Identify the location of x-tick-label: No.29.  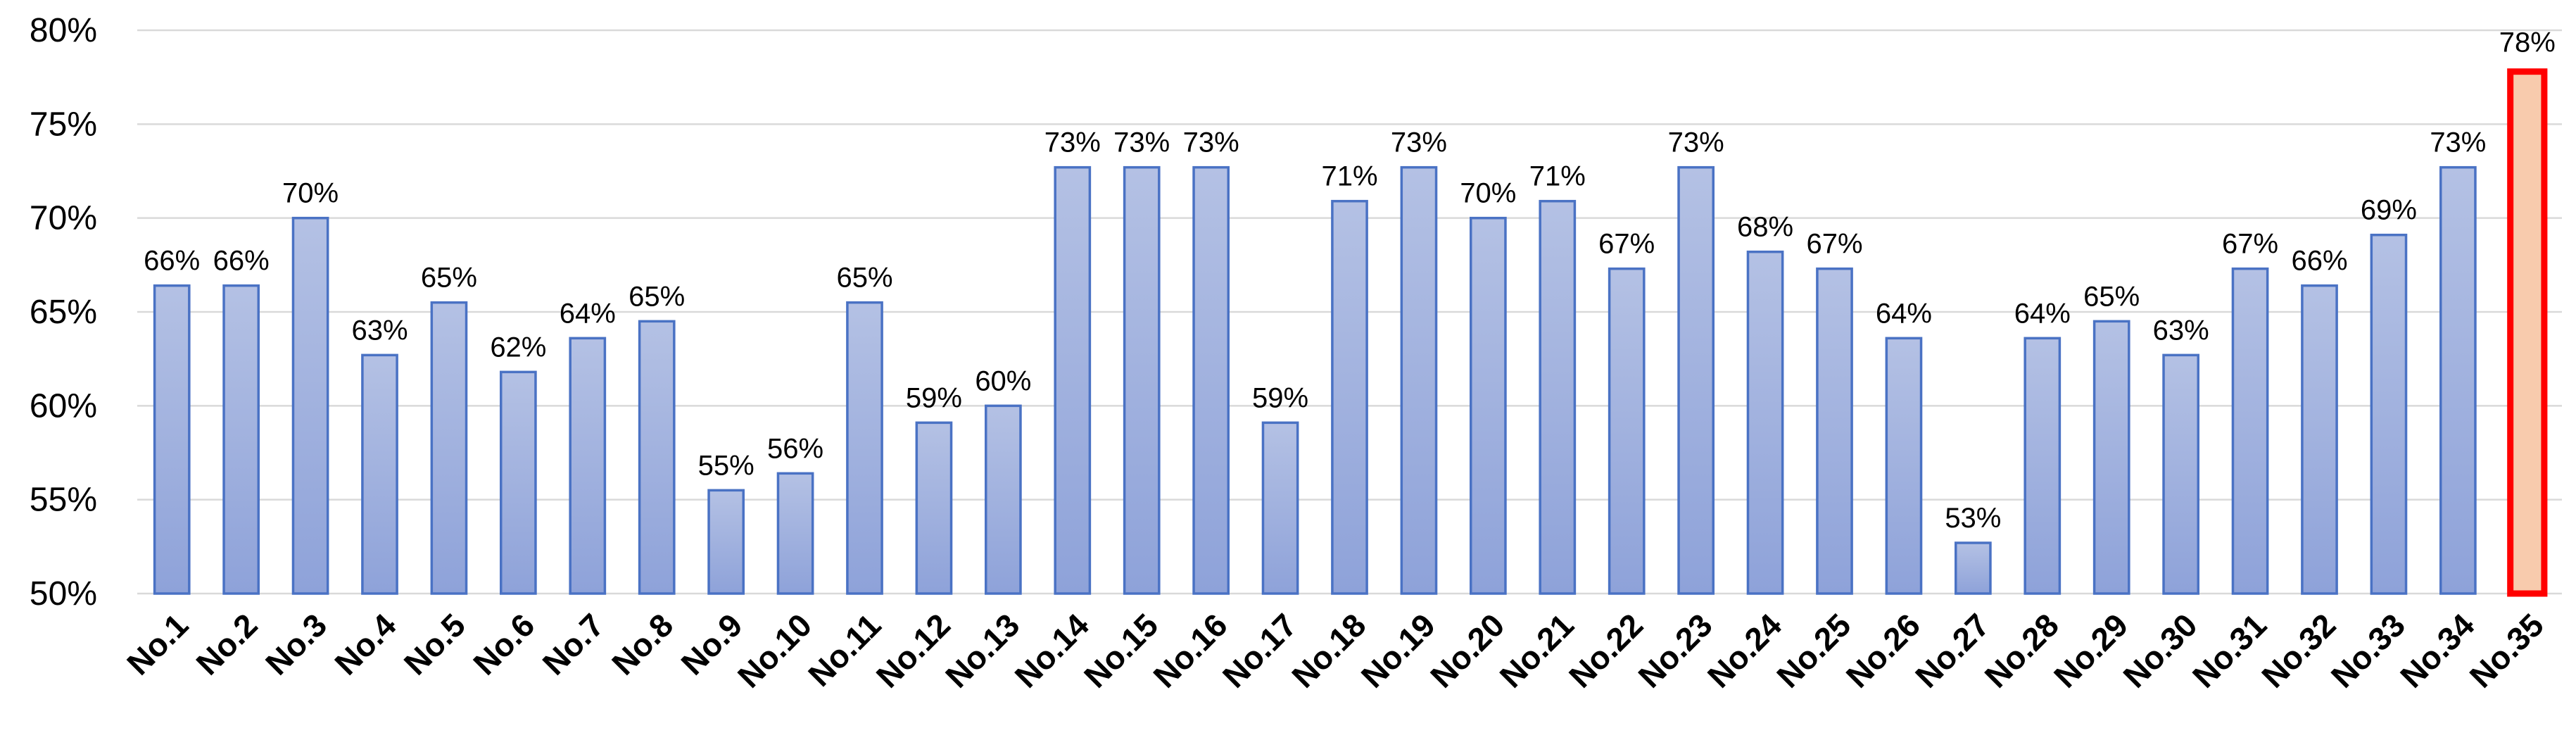
(2091, 650).